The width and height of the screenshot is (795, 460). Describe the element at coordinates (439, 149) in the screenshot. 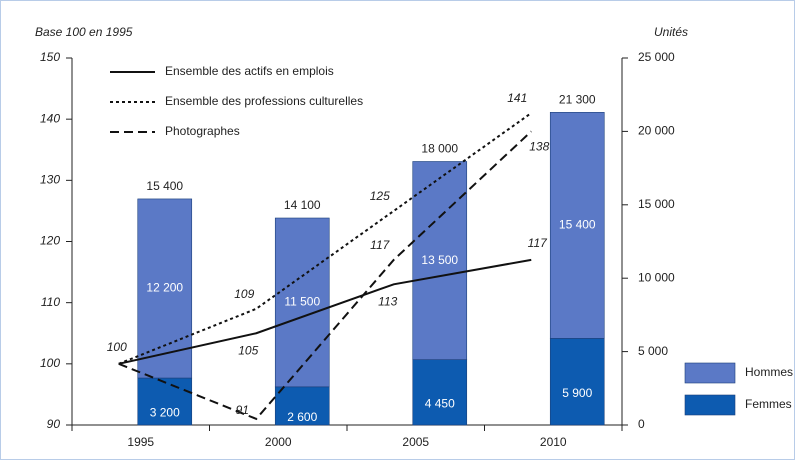

I see `bar-total-label: 18 000` at that location.